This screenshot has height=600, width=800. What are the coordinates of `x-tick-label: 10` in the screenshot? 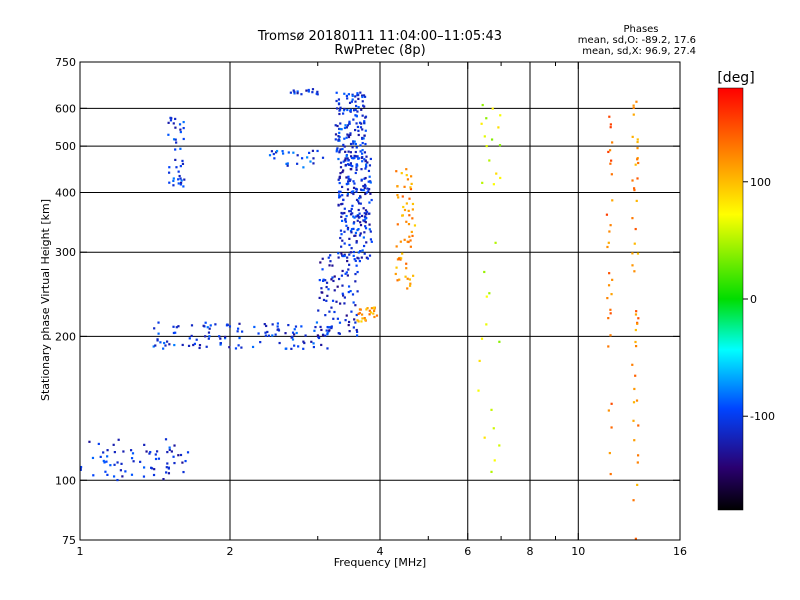 It's located at (578, 551).